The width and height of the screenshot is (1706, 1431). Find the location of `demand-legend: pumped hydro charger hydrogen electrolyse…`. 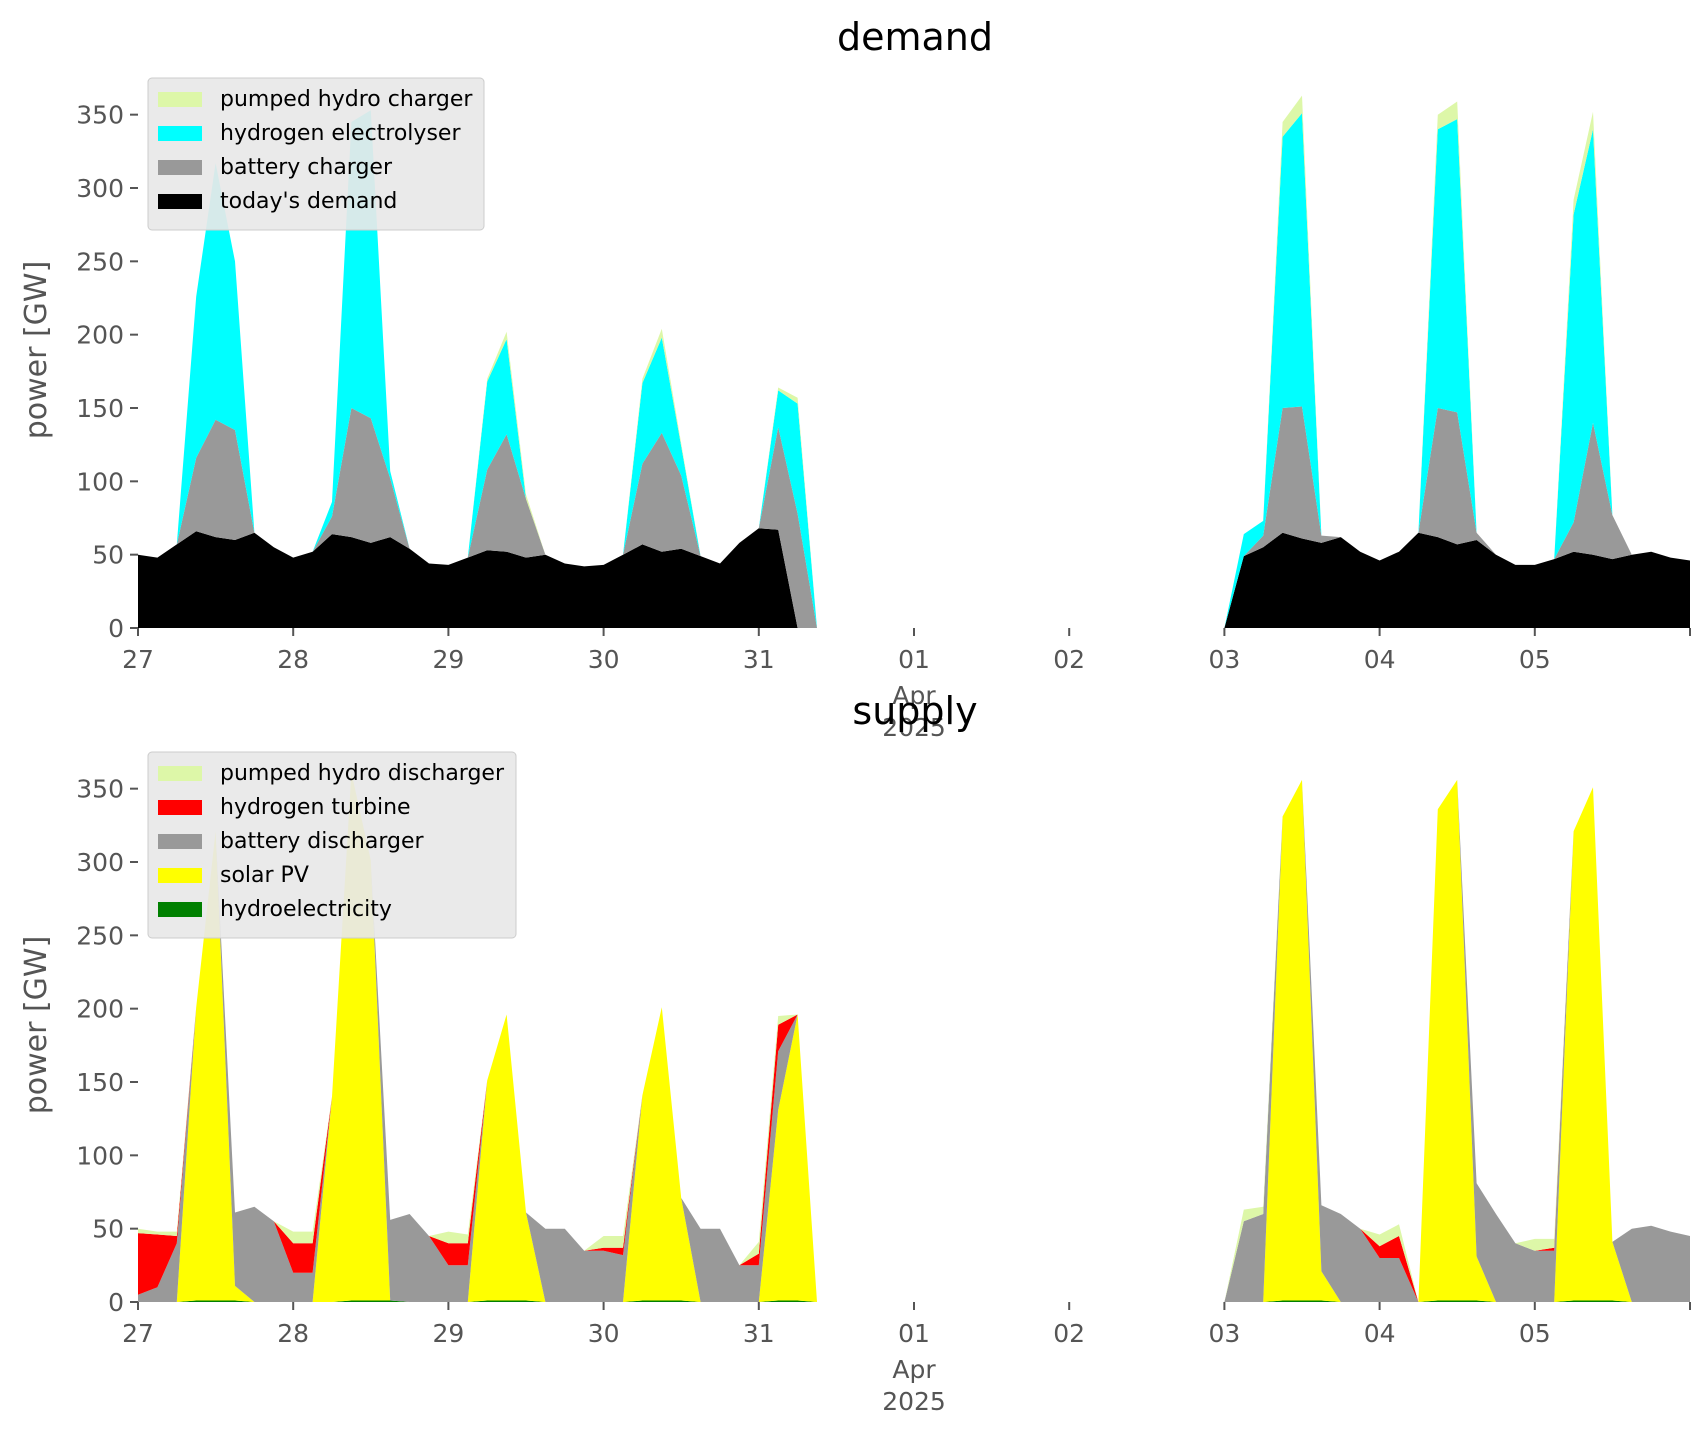

demand-legend: pumped hydro charger hydrogen electrolyse… is located at coordinates (316, 154).